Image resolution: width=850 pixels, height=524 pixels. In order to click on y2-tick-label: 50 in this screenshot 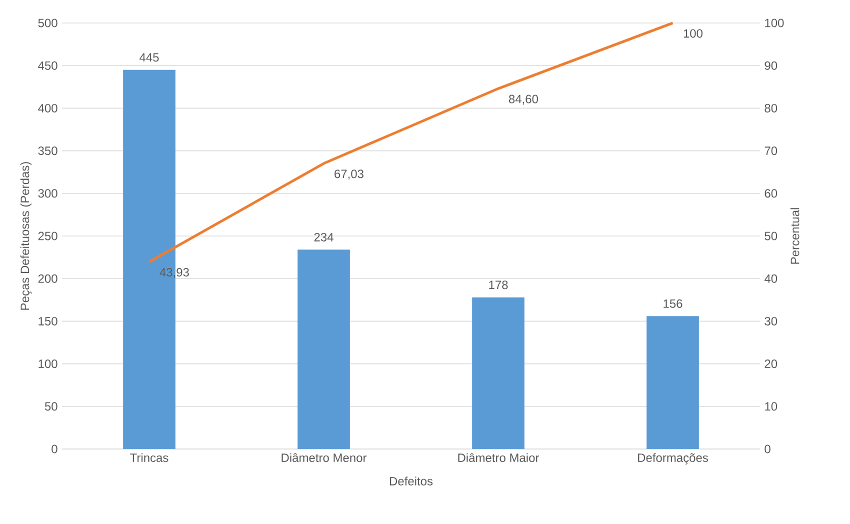, I will do `click(771, 236)`.